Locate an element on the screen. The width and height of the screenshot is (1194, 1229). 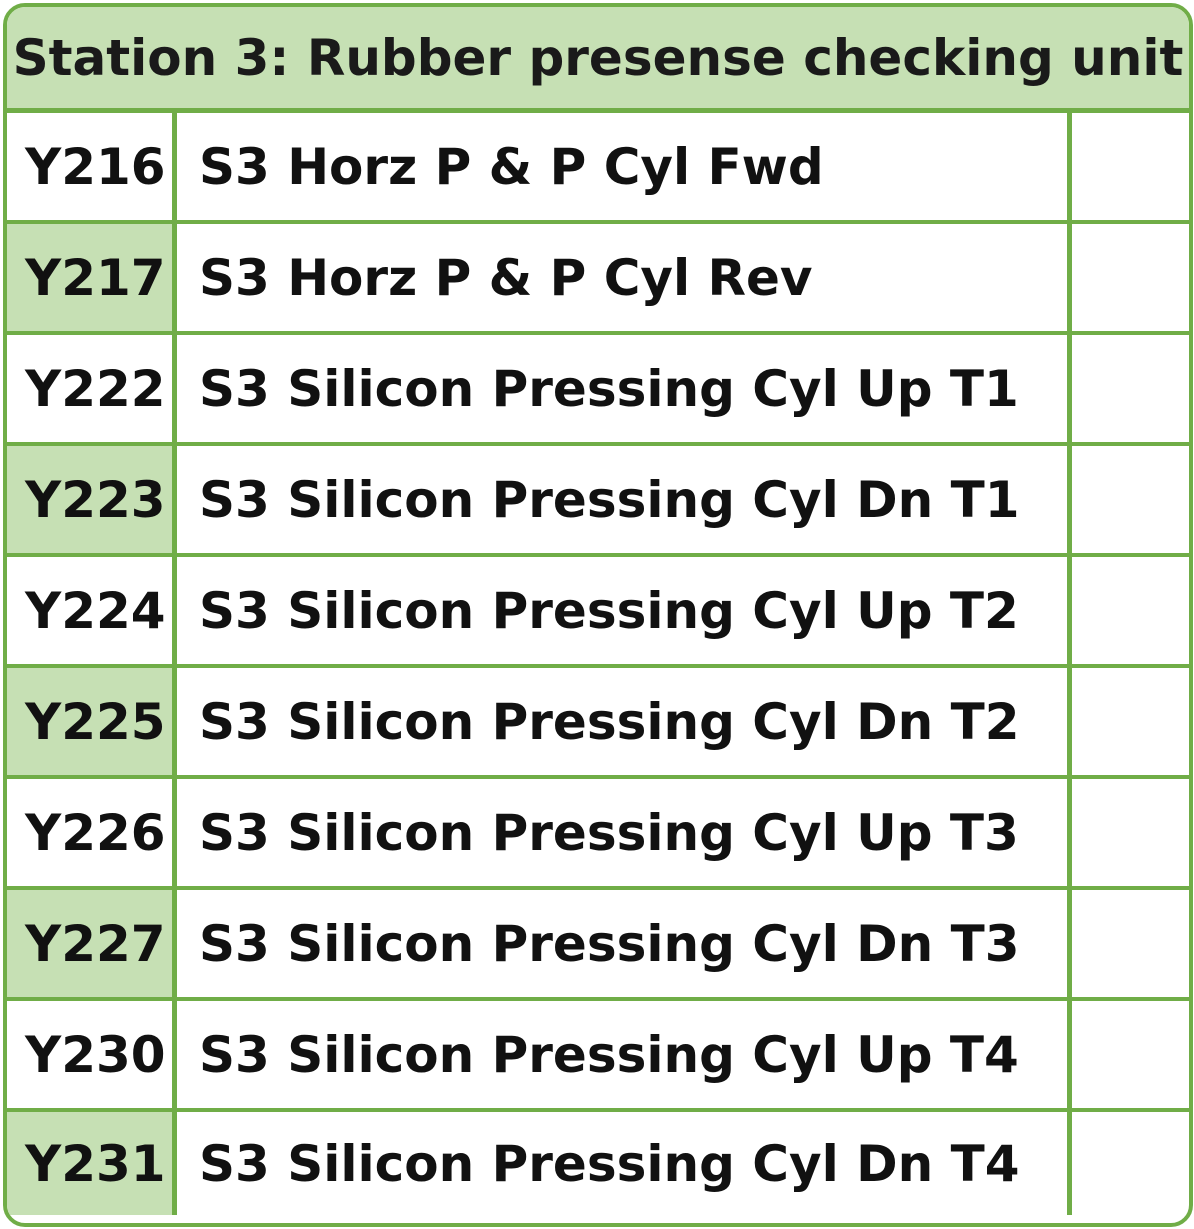
output-description: S3 Silicon Pressing Cyl Up T1 is located at coordinates (624, 388).